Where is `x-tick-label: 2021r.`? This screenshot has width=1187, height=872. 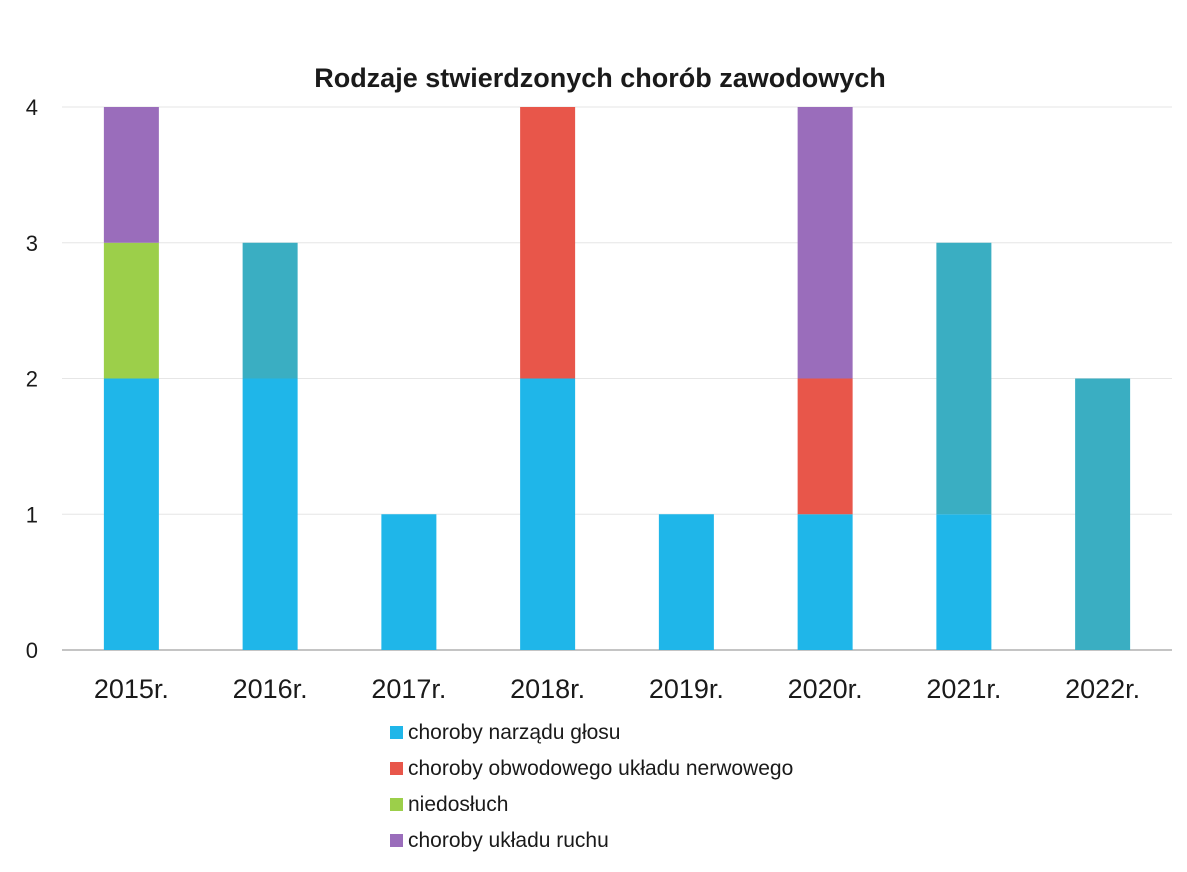
x-tick-label: 2021r. is located at coordinates (963, 689).